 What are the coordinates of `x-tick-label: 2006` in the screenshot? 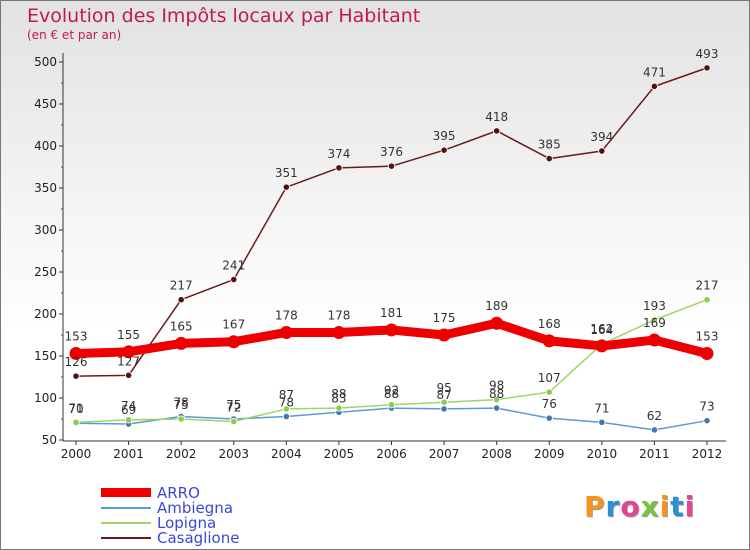 It's located at (391, 454).